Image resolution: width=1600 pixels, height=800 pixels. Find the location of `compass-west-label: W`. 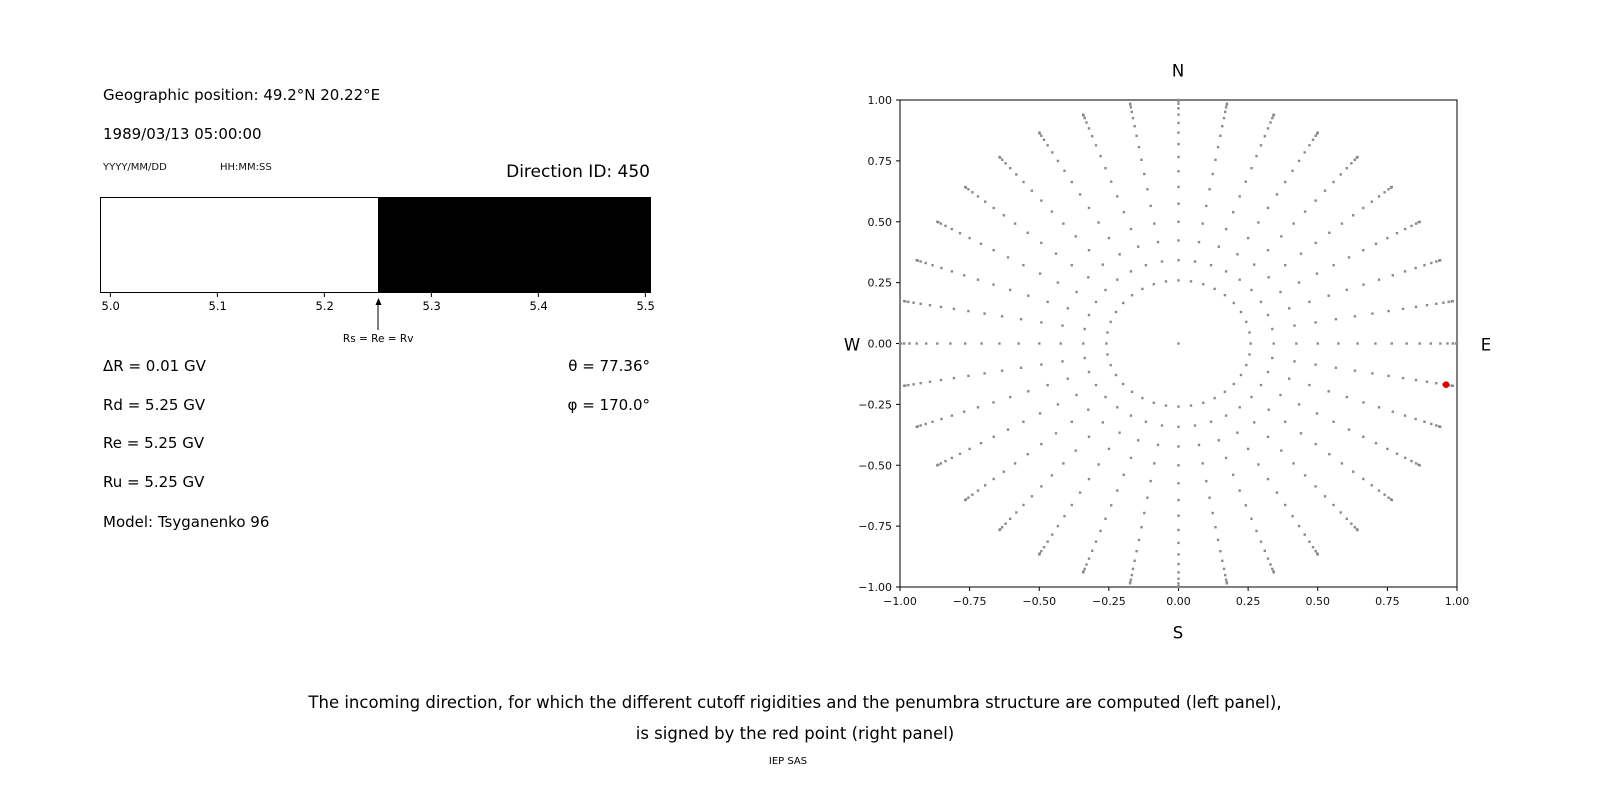

compass-west-label: W is located at coordinates (852, 345).